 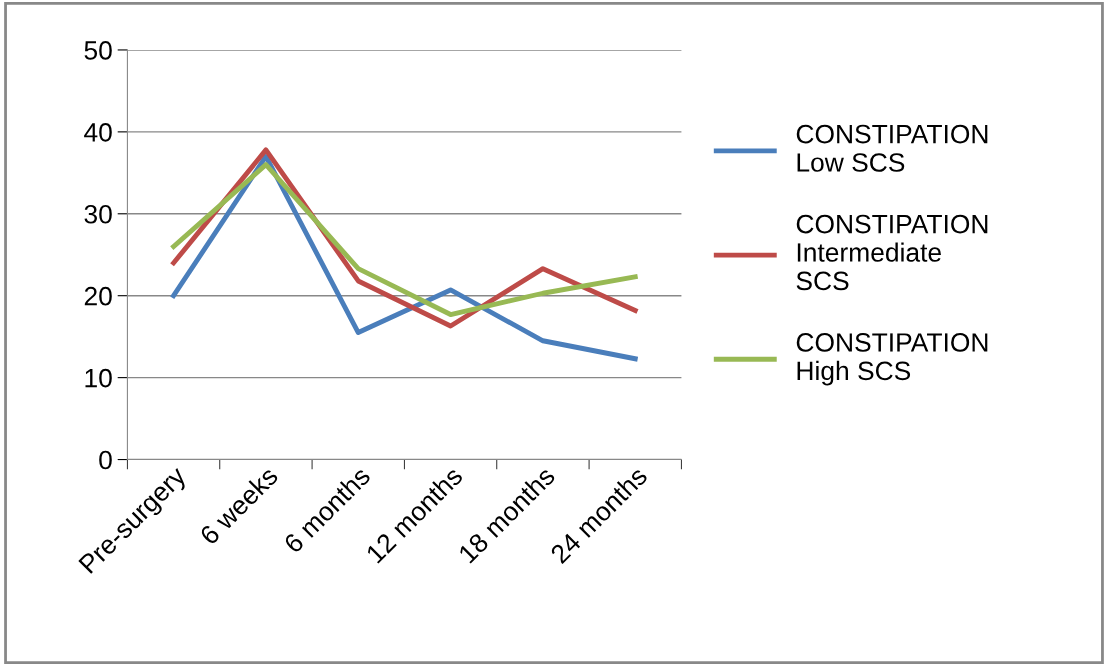 What do you see at coordinates (98, 296) in the screenshot?
I see `y-tick-label: 20` at bounding box center [98, 296].